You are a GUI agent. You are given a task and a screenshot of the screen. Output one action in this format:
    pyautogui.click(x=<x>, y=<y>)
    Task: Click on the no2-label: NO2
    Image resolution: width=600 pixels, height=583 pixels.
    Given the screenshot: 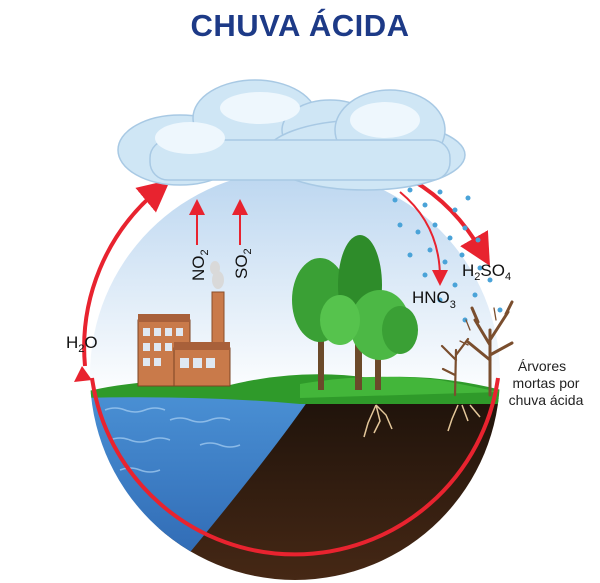 What is the action you would take?
    pyautogui.click(x=200, y=265)
    